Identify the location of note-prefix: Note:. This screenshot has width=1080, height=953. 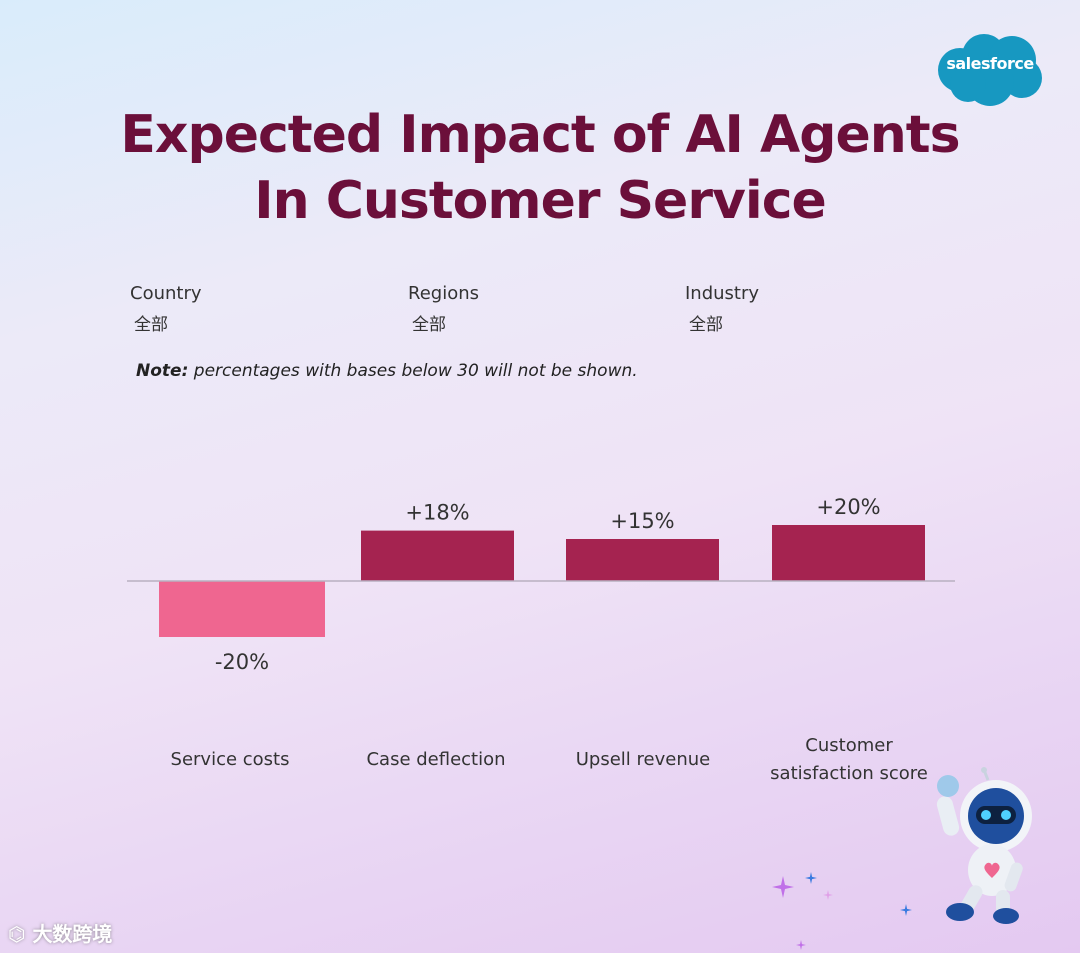
(162, 371).